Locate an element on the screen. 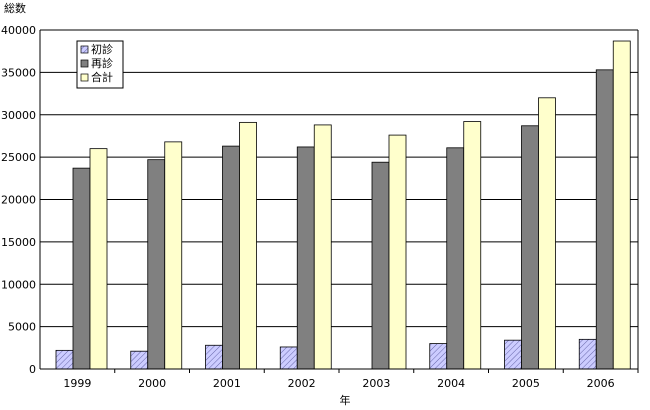 This screenshot has height=410, width=650. bar-2-2006 is located at coordinates (604, 219).